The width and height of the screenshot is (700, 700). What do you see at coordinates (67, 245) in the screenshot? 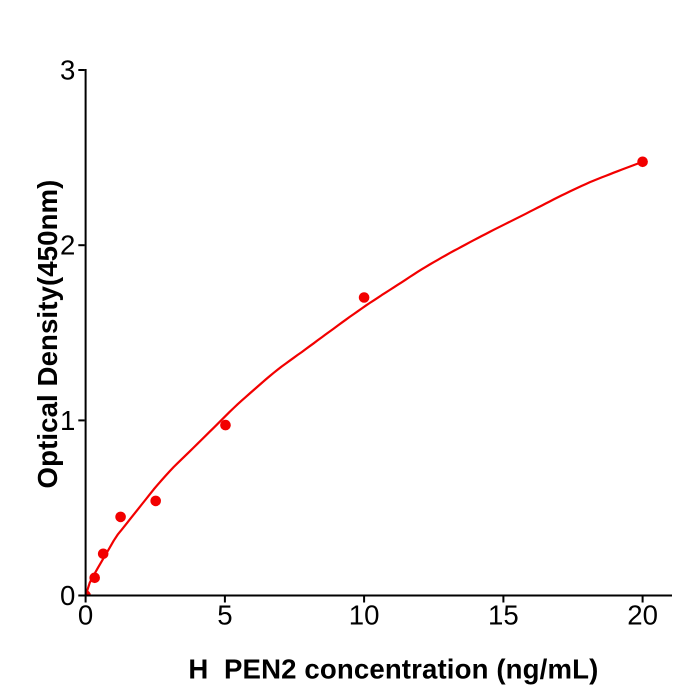
I see `svg-text: 2` at bounding box center [67, 245].